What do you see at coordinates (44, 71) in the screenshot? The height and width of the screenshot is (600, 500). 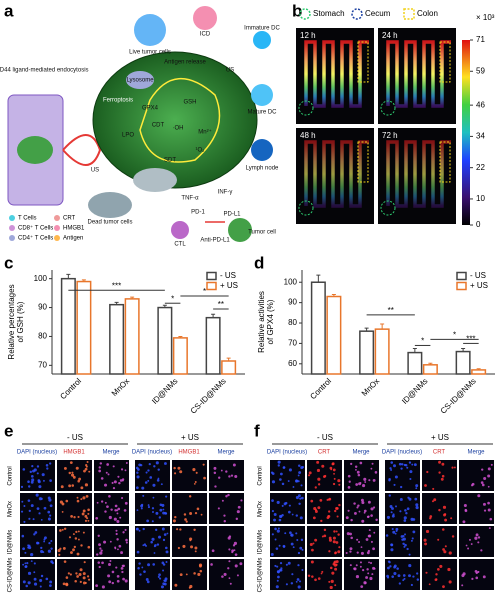 I see `schematic-label: CD44 ligand-mediated endocytosis` at bounding box center [44, 71].